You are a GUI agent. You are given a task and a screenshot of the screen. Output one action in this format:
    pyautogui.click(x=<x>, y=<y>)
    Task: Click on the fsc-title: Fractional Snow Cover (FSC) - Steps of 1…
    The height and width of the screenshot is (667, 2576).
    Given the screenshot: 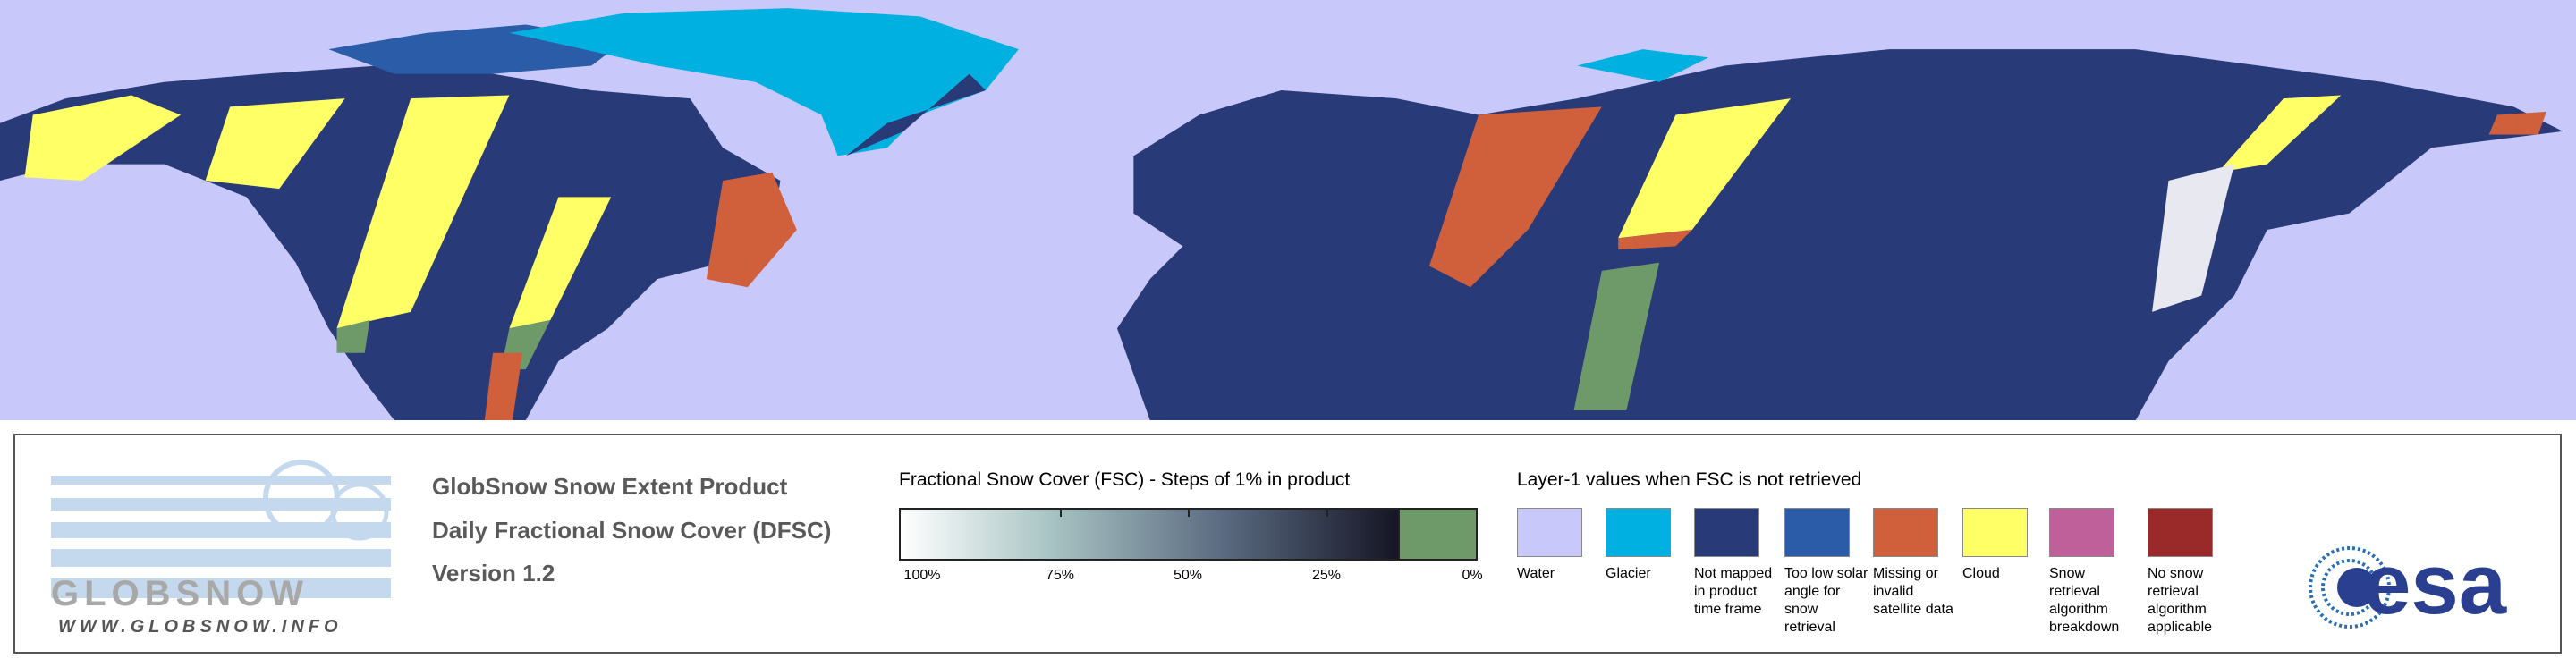 What is the action you would take?
    pyautogui.click(x=1125, y=479)
    